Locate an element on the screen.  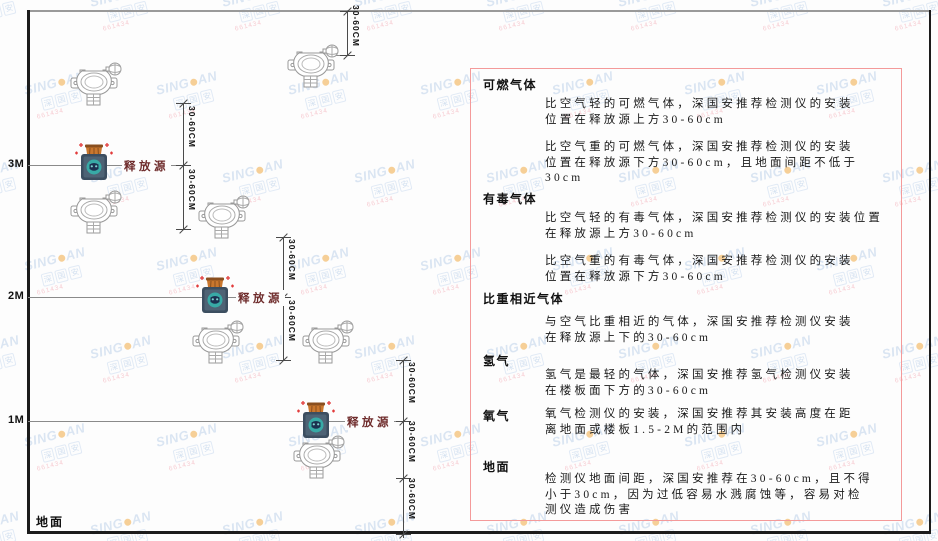
paragraph-line: 比空气重的有毒气体，深国安推荐检测仪的安装 is located at coordinates (699, 261).